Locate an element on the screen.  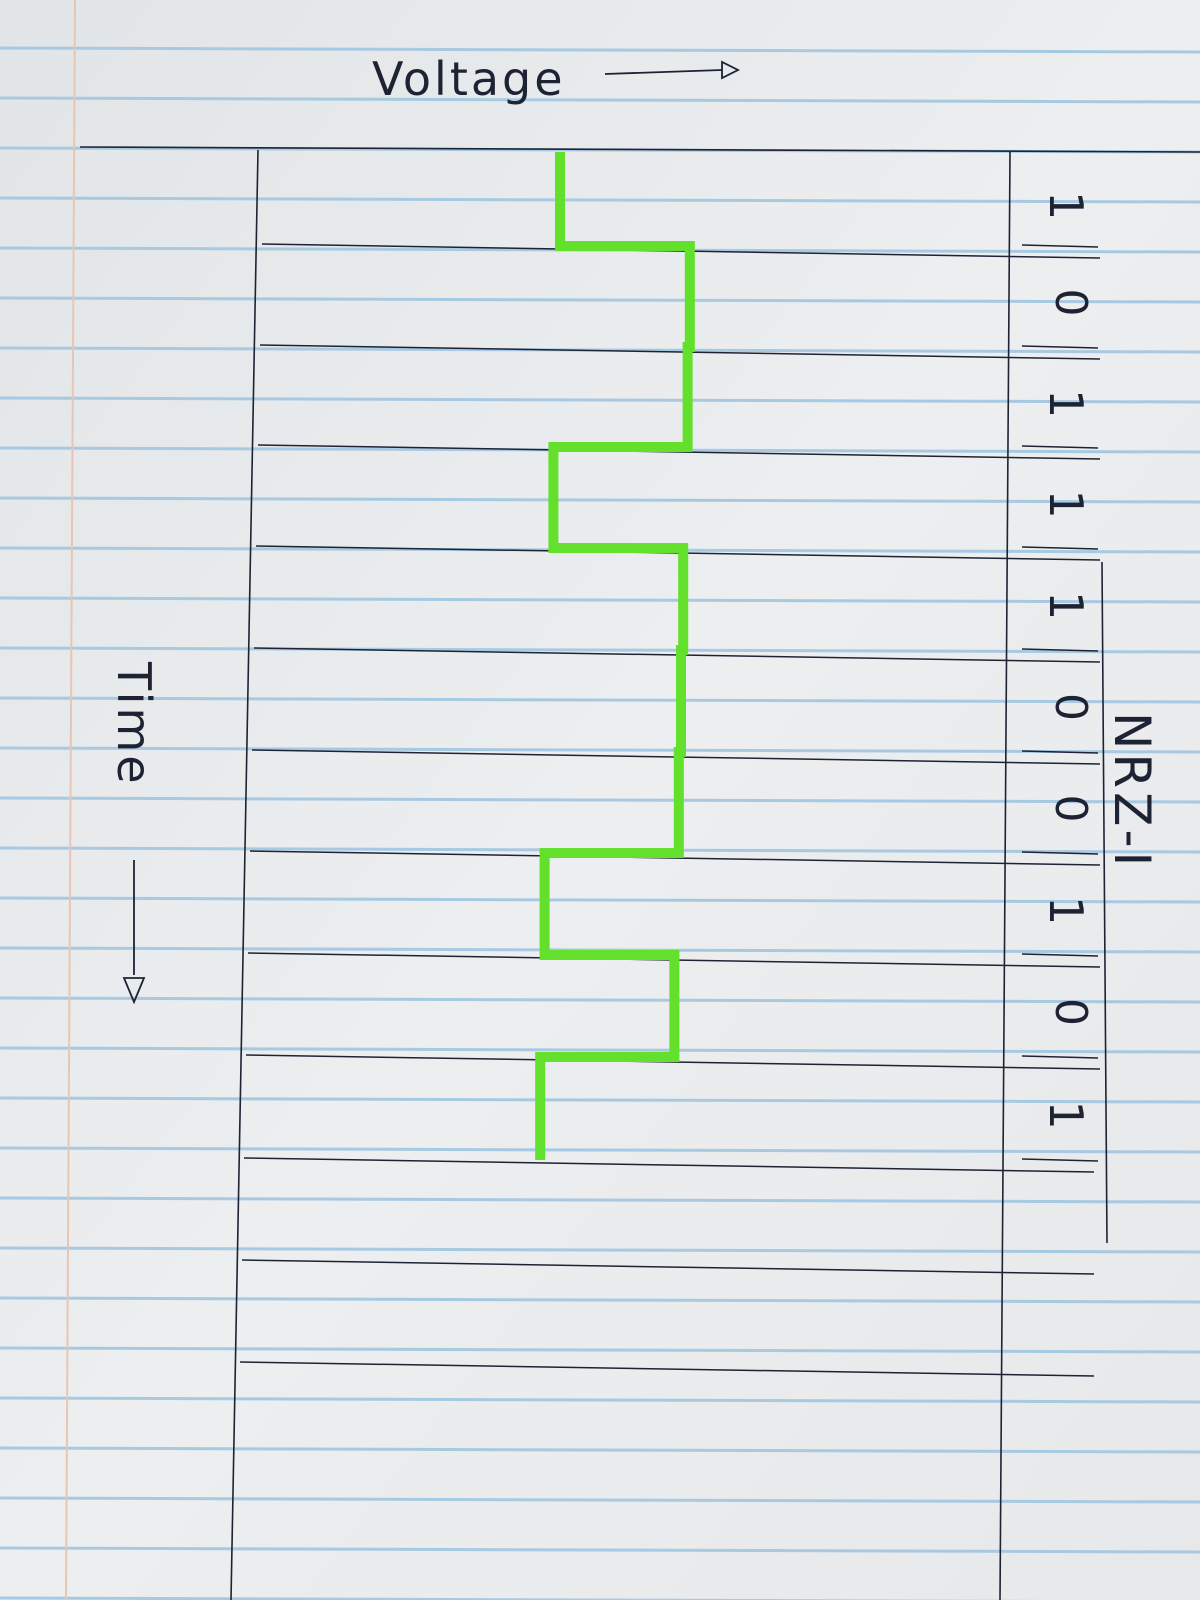
table-left-border is located at coordinates (244, 874).